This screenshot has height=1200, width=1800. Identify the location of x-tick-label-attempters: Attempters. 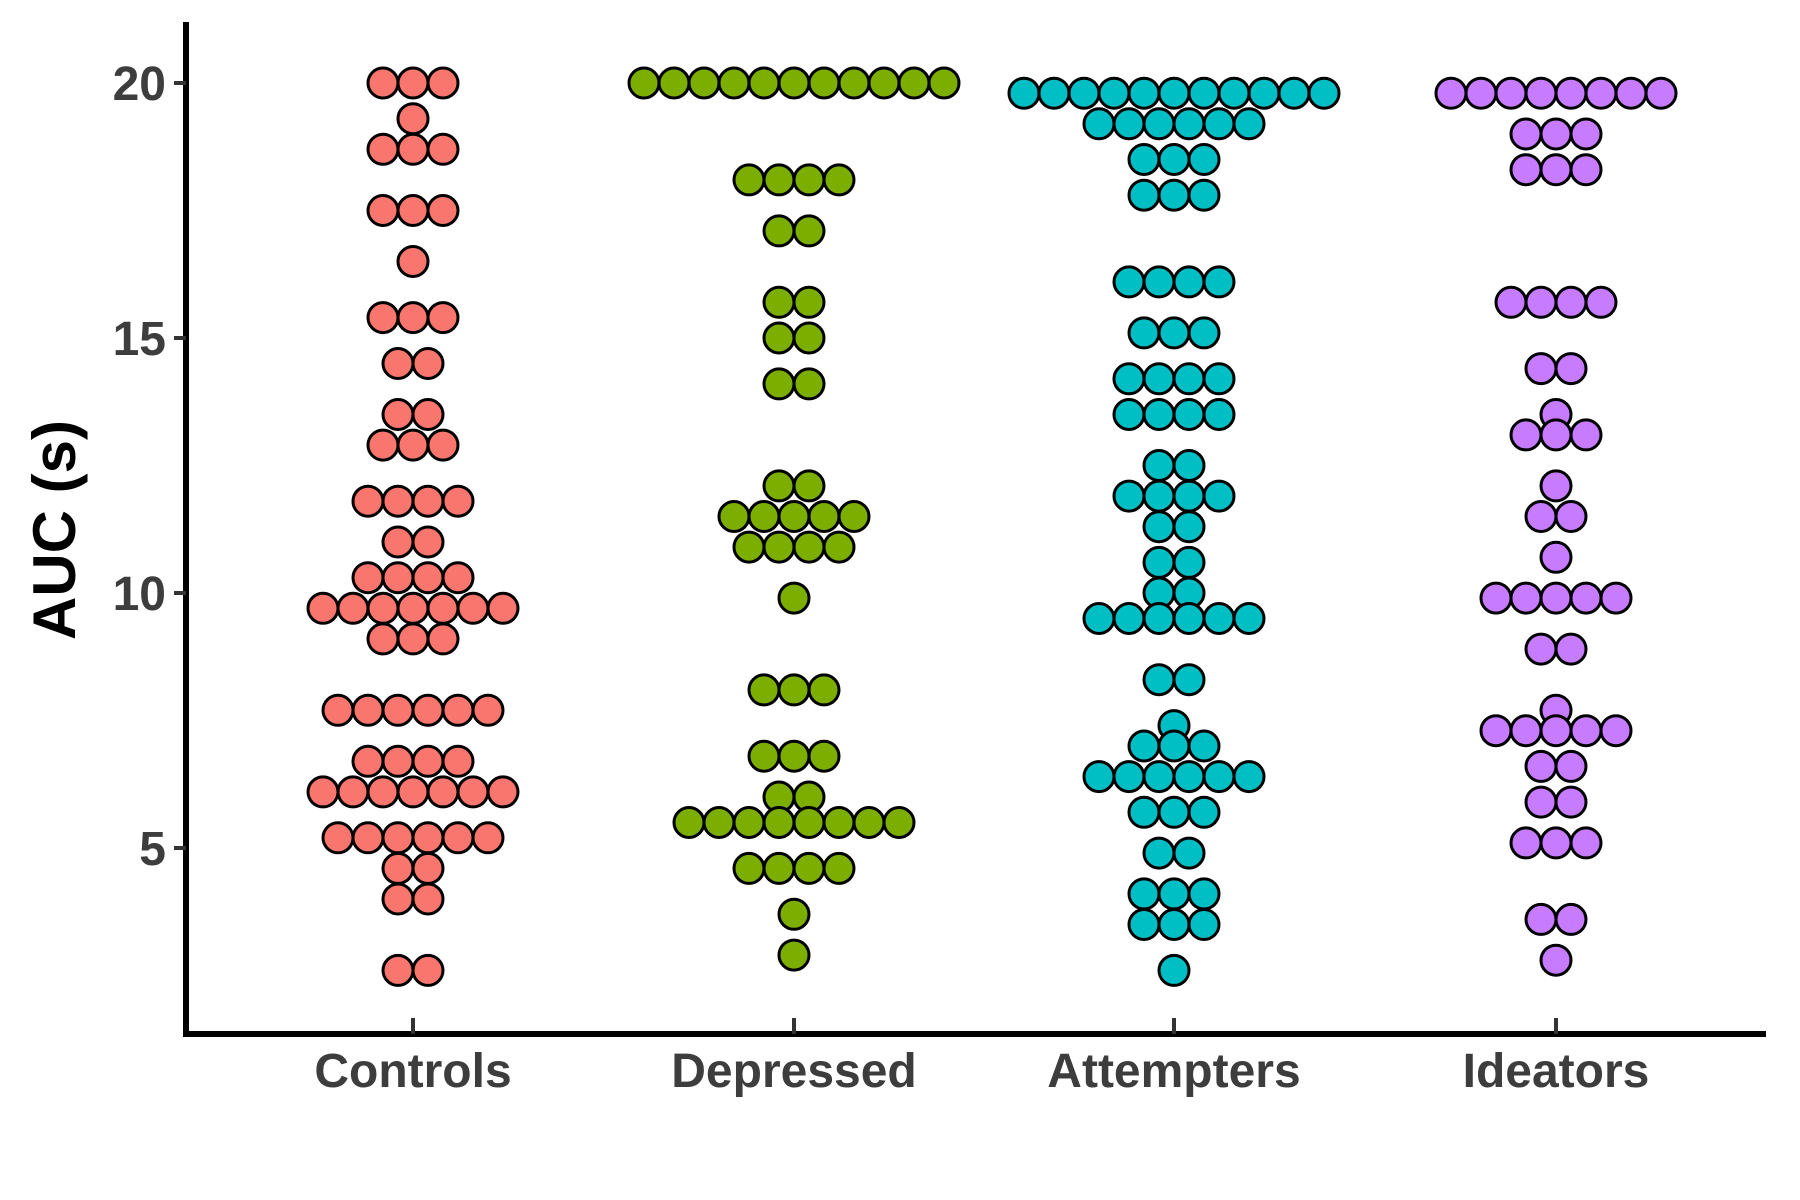
(1173, 1071).